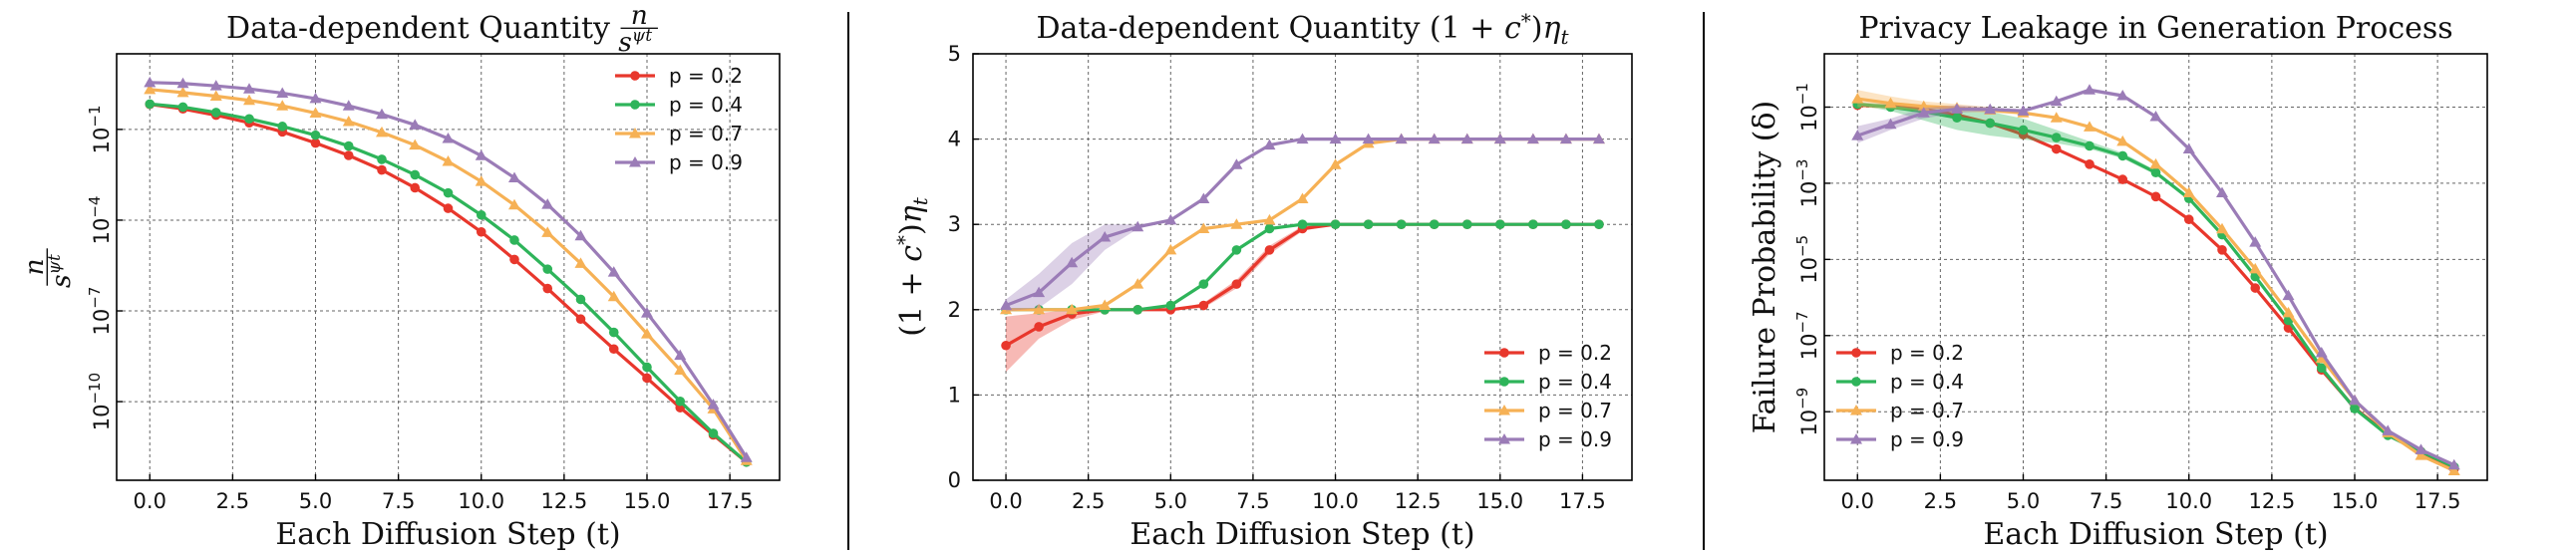 The height and width of the screenshot is (554, 2576). Describe the element at coordinates (1088, 501) in the screenshot. I see `x-tick-label: 2.5` at that location.